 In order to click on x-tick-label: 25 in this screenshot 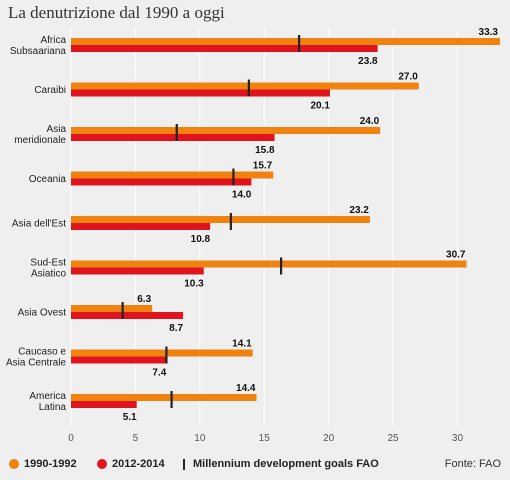, I will do `click(394, 438)`.